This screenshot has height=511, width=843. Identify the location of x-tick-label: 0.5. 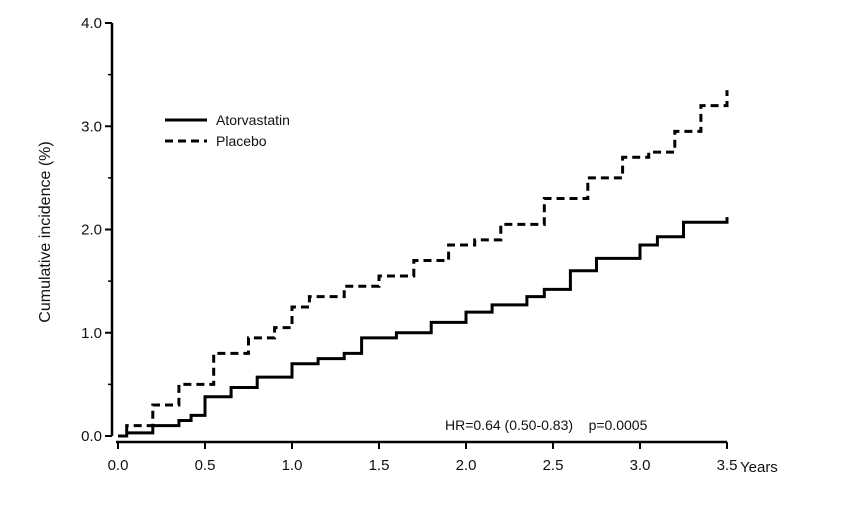
(205, 465).